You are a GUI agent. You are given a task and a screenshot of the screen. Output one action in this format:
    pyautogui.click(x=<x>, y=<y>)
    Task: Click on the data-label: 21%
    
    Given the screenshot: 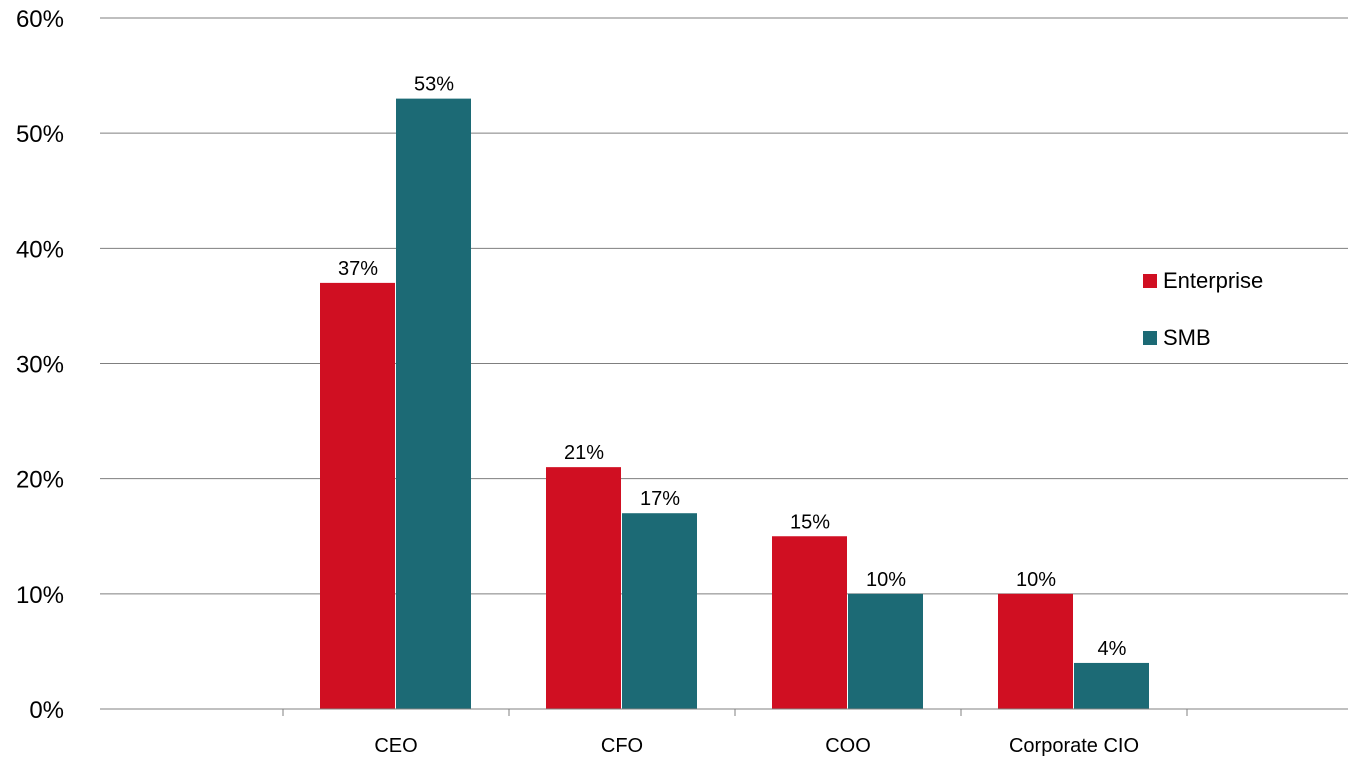 What is the action you would take?
    pyautogui.click(x=584, y=453)
    